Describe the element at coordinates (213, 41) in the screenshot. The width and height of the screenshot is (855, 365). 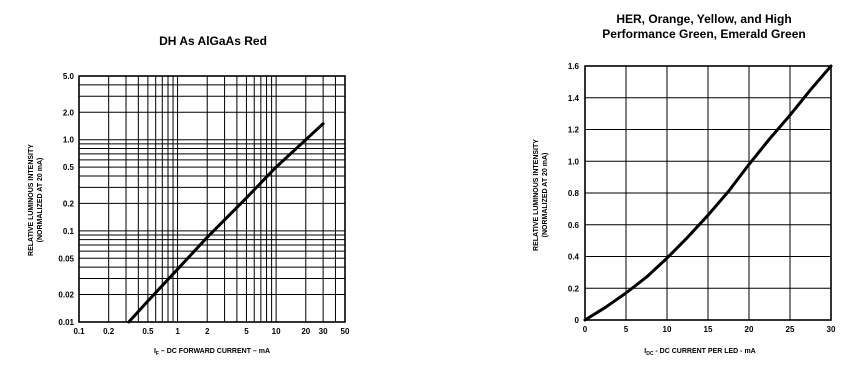
I see `left-chart-title: DH As AlGaAs Red` at that location.